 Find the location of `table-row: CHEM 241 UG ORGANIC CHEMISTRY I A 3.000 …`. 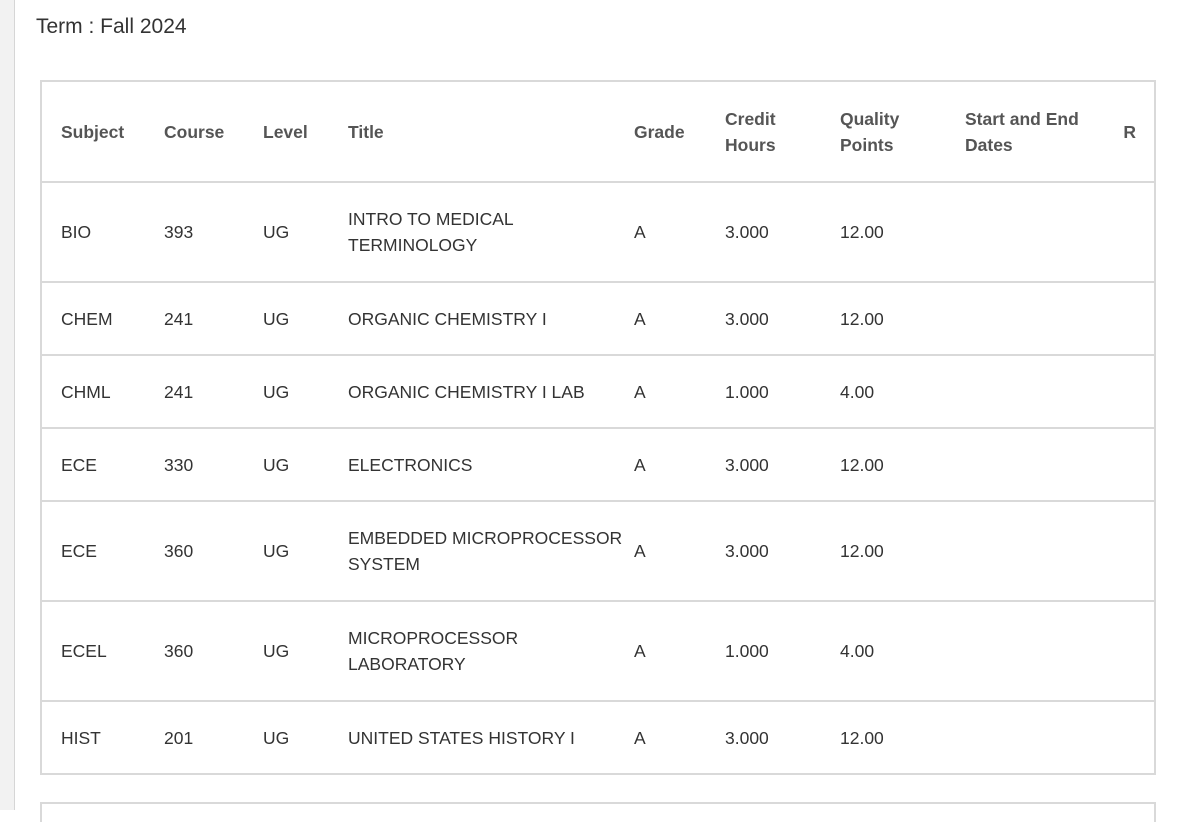

table-row: CHEM 241 UG ORGANIC CHEMISTRY I A 3.000 … is located at coordinates (598, 319).